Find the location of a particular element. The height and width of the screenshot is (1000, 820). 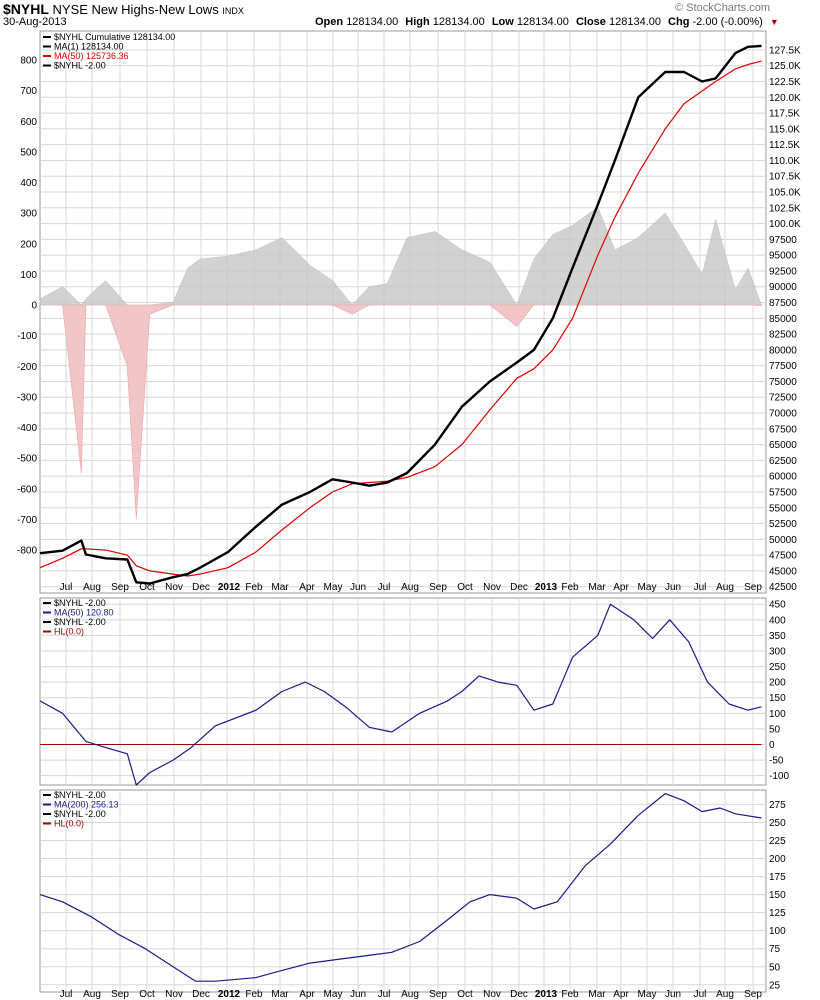

right-axis-2-tick: 100 is located at coordinates (777, 714).